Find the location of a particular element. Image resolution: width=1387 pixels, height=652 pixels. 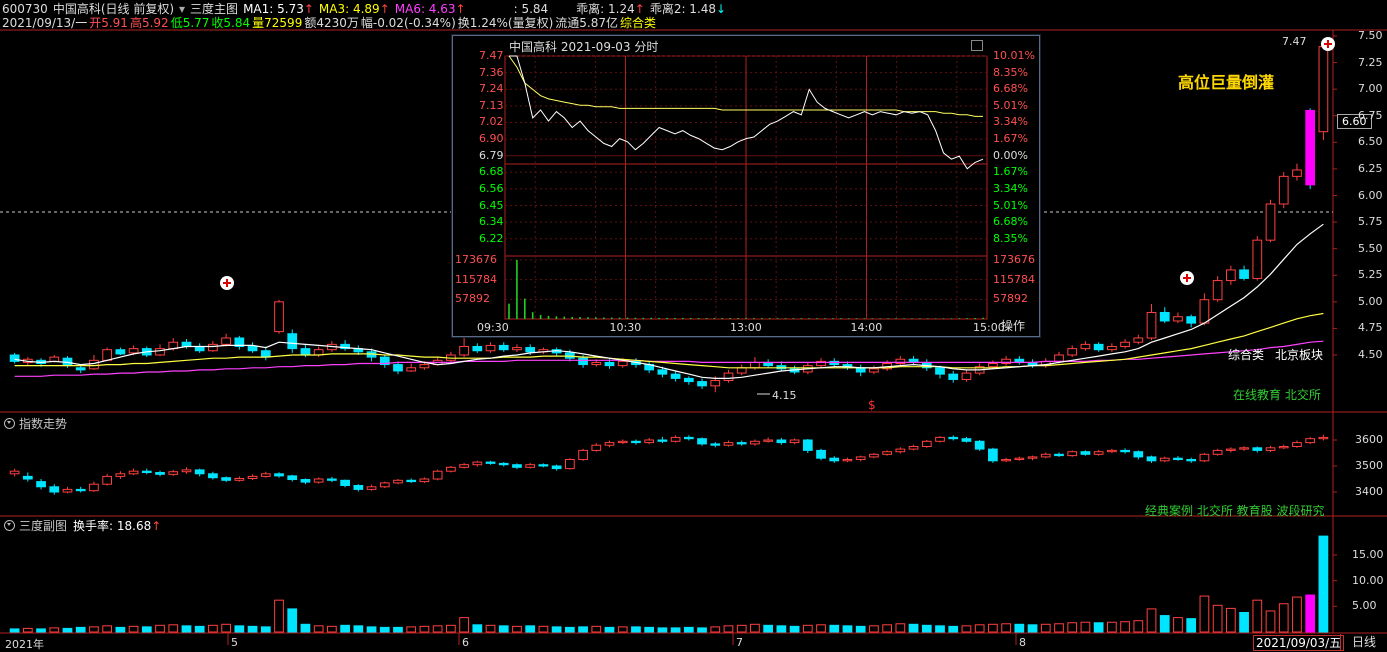

chart-dropdown-icon: ▾ is located at coordinates (182, 9).